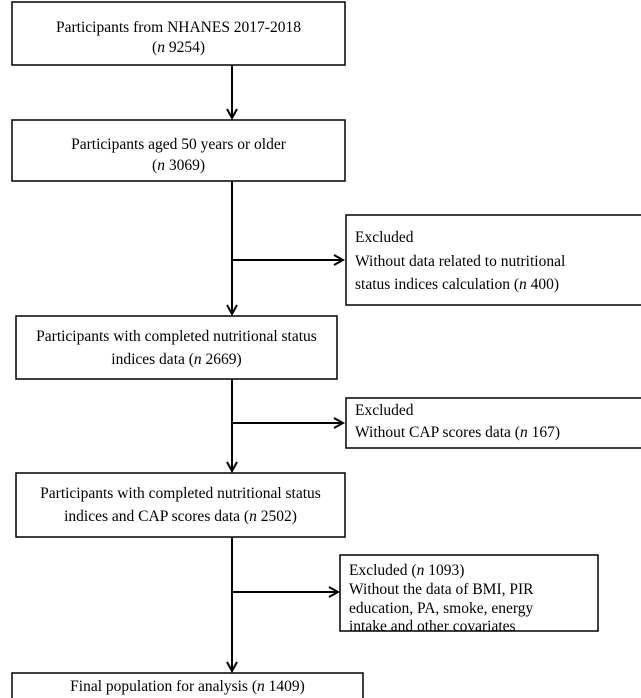 The height and width of the screenshot is (698, 641). I want to click on box-text: indices and CAP scores data (n 2502), so click(180, 516).